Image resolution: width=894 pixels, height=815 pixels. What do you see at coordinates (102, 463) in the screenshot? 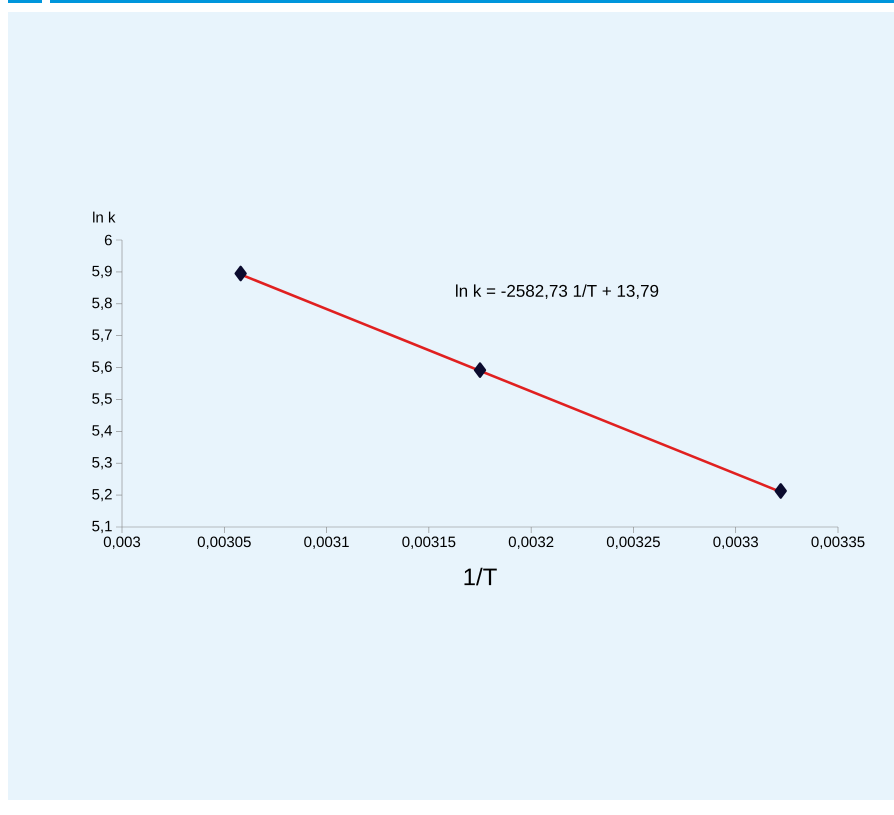
I see `y-tick-label: 5,3` at bounding box center [102, 463].